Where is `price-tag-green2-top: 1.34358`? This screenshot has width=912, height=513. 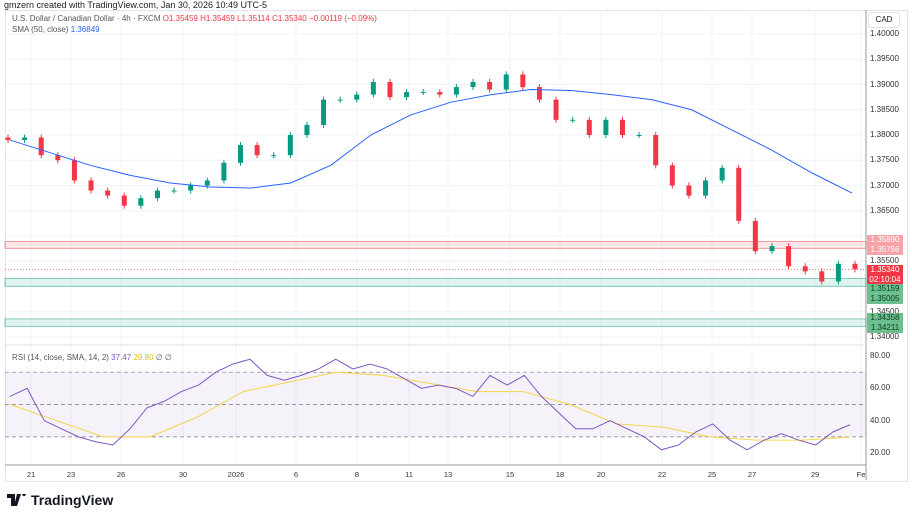 price-tag-green2-top: 1.34358 is located at coordinates (885, 318).